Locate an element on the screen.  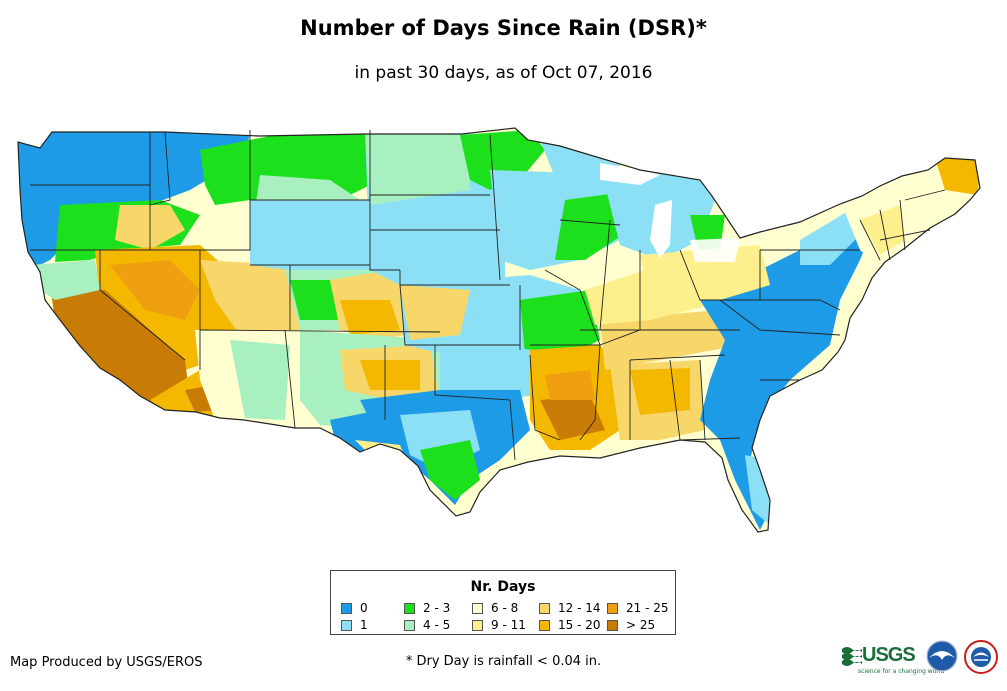
map-title: Number of Days Since Rain (DSR)* is located at coordinates (503, 28).